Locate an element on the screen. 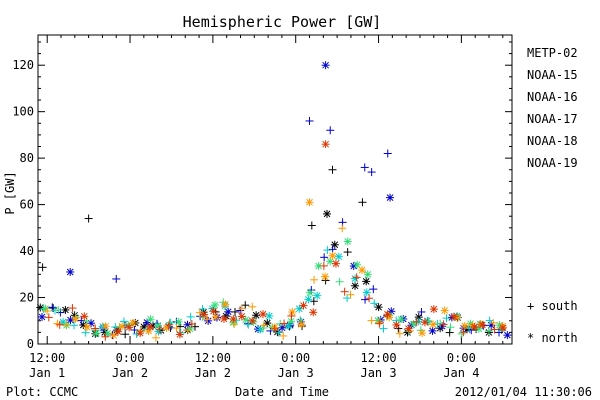 This screenshot has height=400, width=600. x-tick-label: 12:00 is located at coordinates (378, 358).